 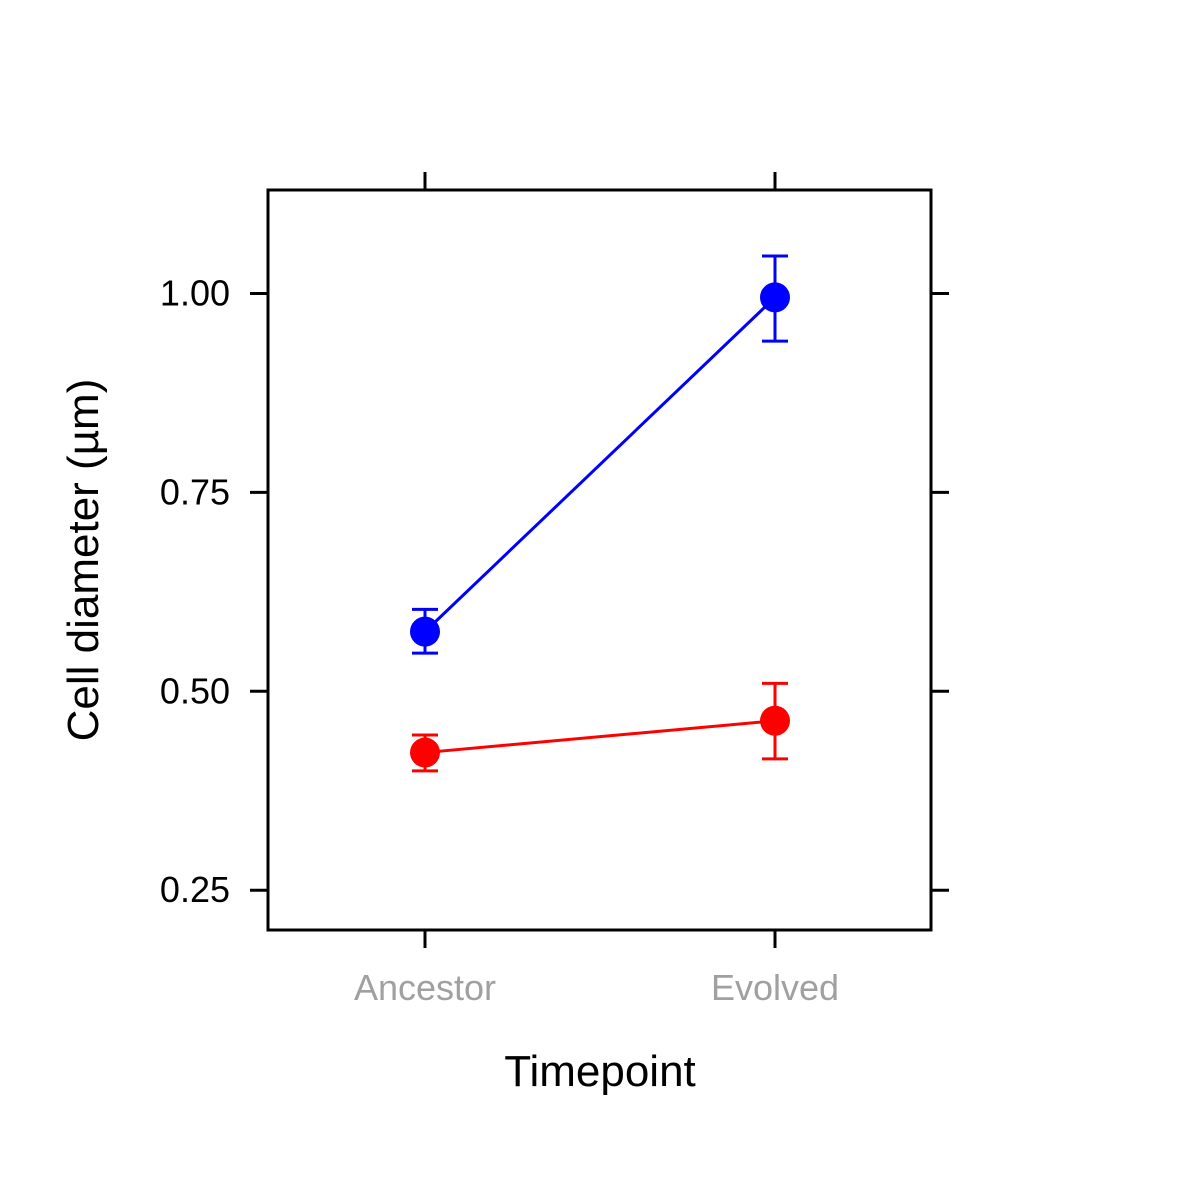 I want to click on x-category-label: Ancestor, so click(x=425, y=987).